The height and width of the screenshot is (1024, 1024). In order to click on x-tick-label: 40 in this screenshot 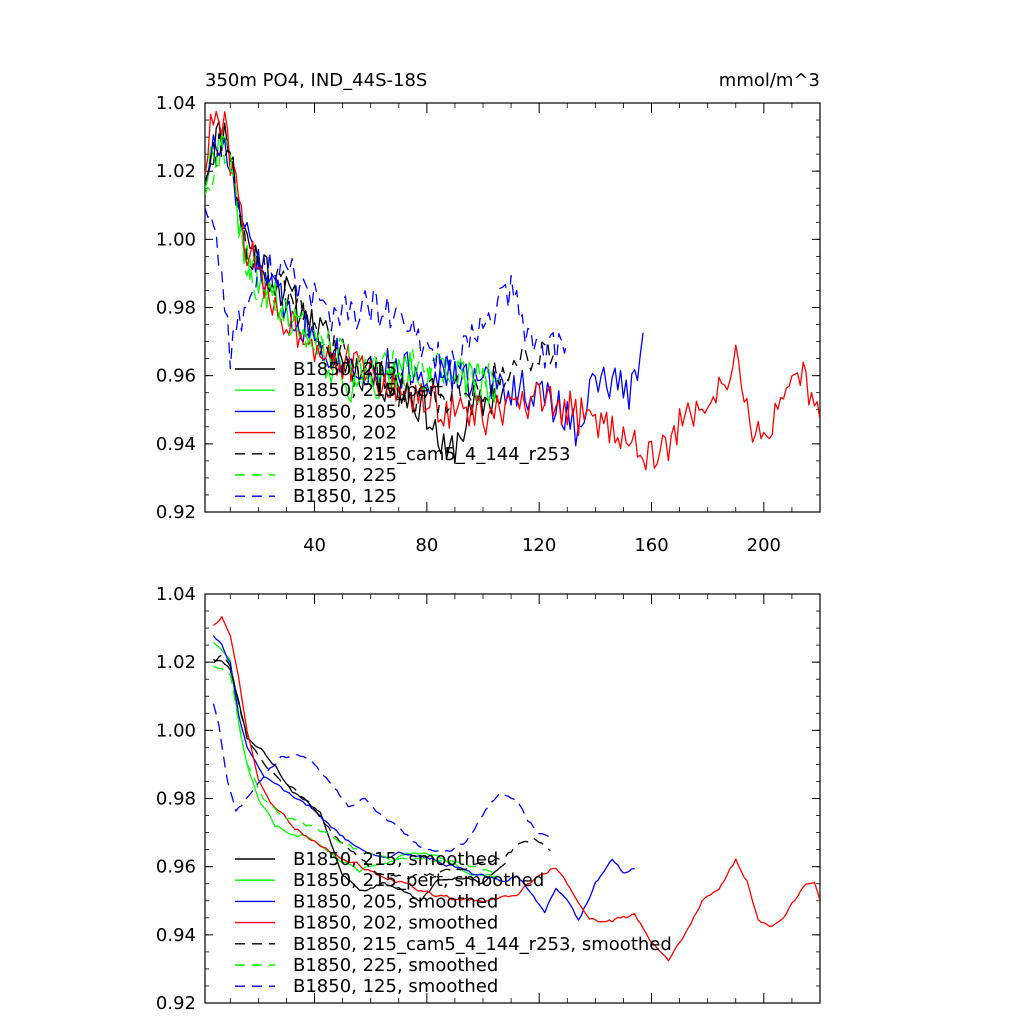, I will do `click(314, 545)`.